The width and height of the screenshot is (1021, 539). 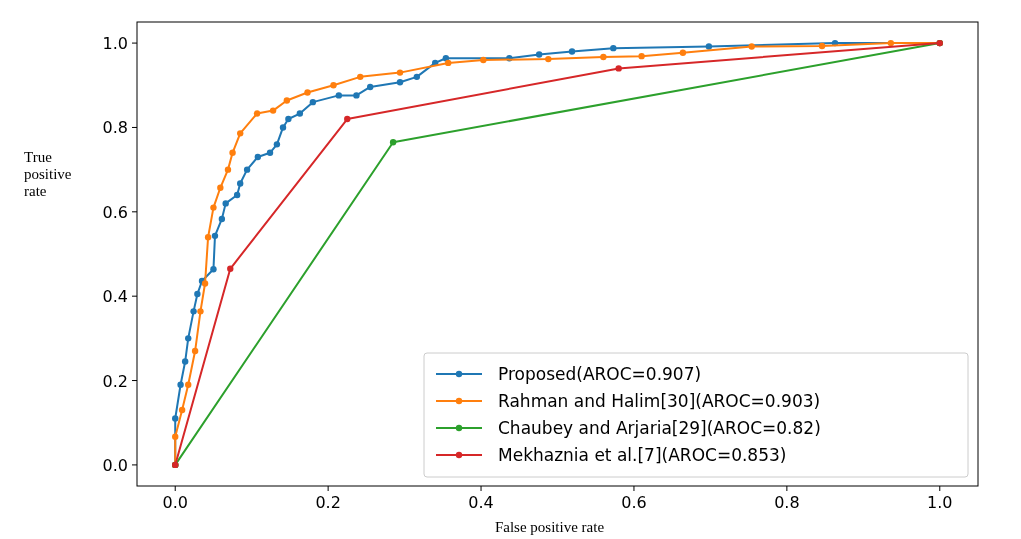 What do you see at coordinates (481, 502) in the screenshot?
I see `x-tick-label: 0.4` at bounding box center [481, 502].